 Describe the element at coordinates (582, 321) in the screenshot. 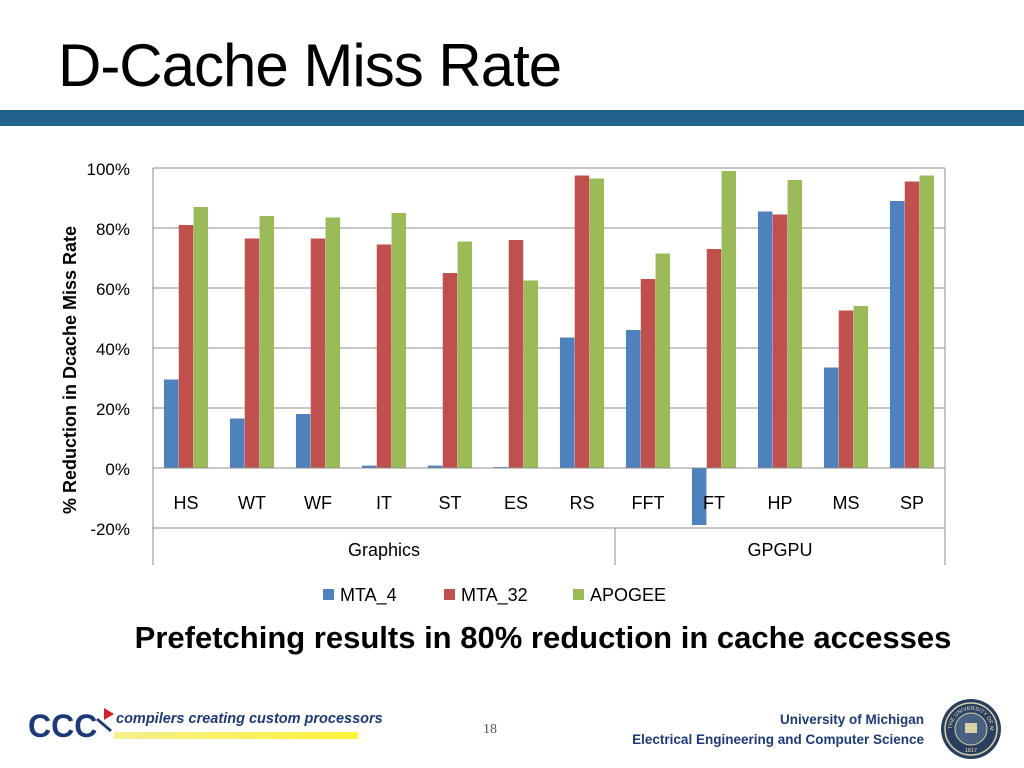

I see `bar-mta_32-rs` at that location.